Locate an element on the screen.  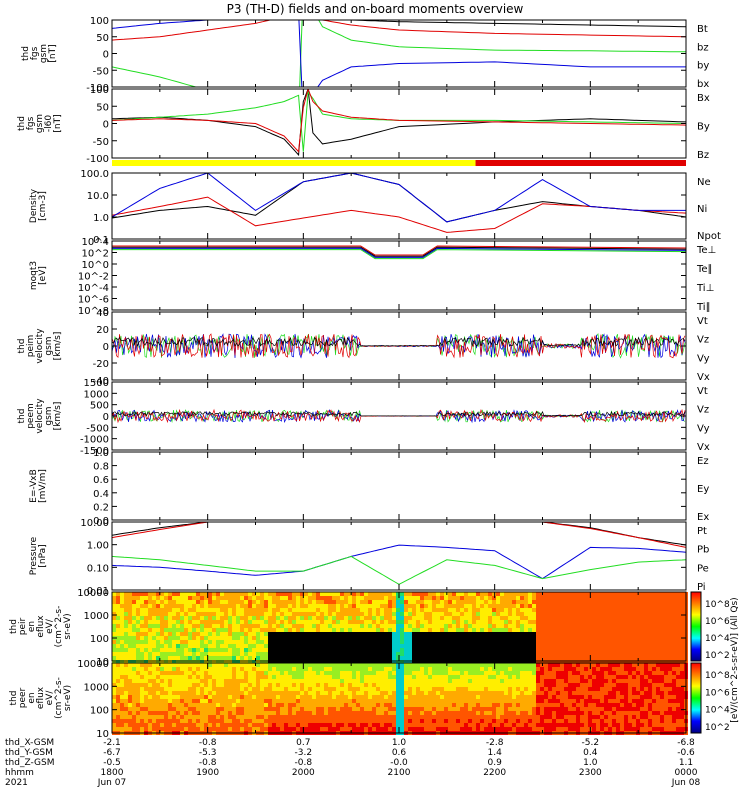
spectrogram is located at coordinates (400, 699).